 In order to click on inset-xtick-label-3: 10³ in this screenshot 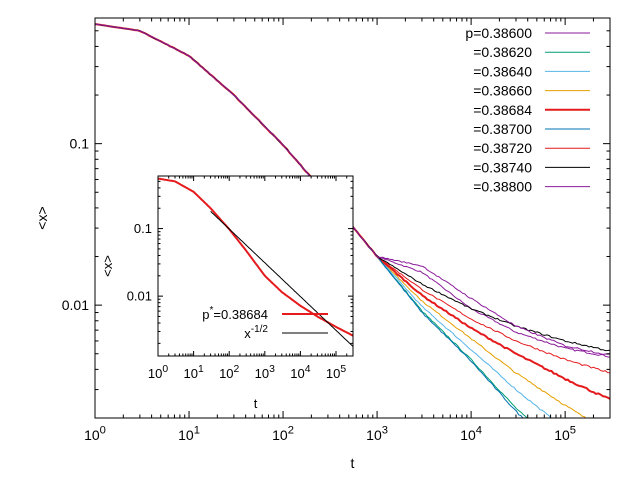, I will do `click(265, 372)`.